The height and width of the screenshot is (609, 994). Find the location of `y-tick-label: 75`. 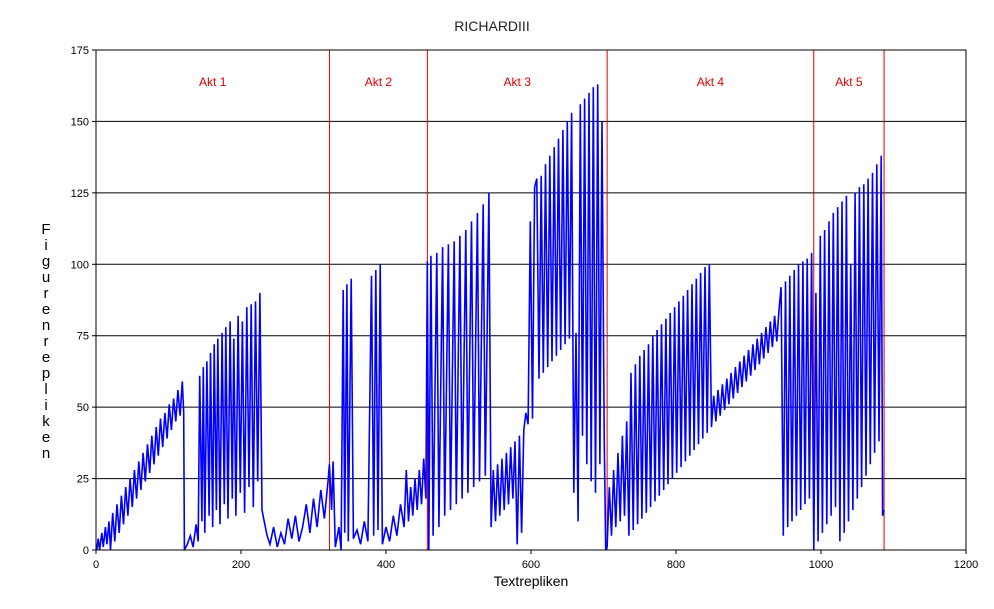

y-tick-label: 75 is located at coordinates (83, 337).